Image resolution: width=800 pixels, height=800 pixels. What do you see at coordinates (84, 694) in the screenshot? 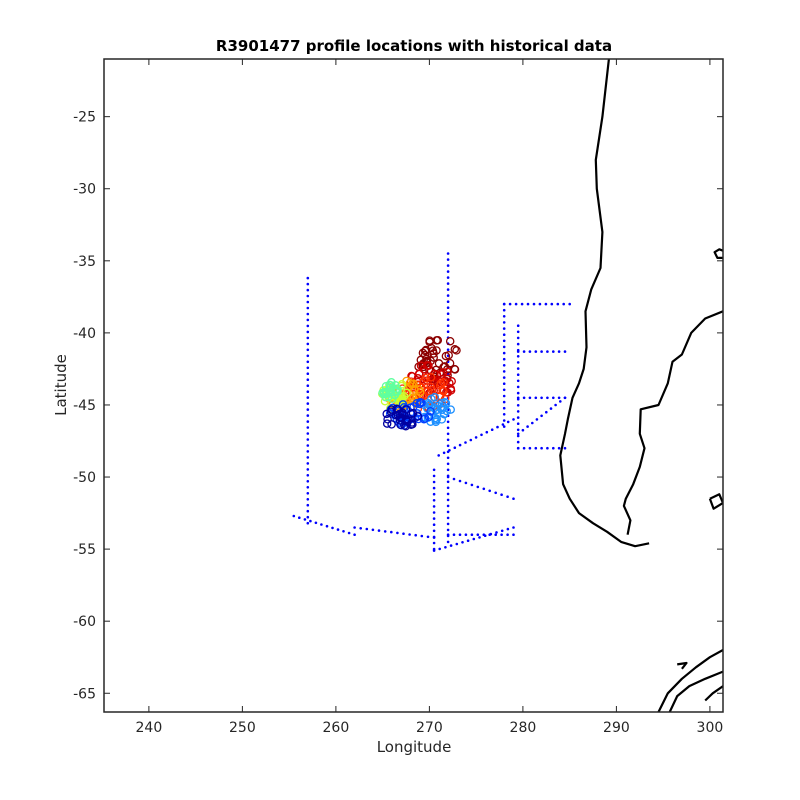
I see `y-tick-label: -65` at bounding box center [84, 694].